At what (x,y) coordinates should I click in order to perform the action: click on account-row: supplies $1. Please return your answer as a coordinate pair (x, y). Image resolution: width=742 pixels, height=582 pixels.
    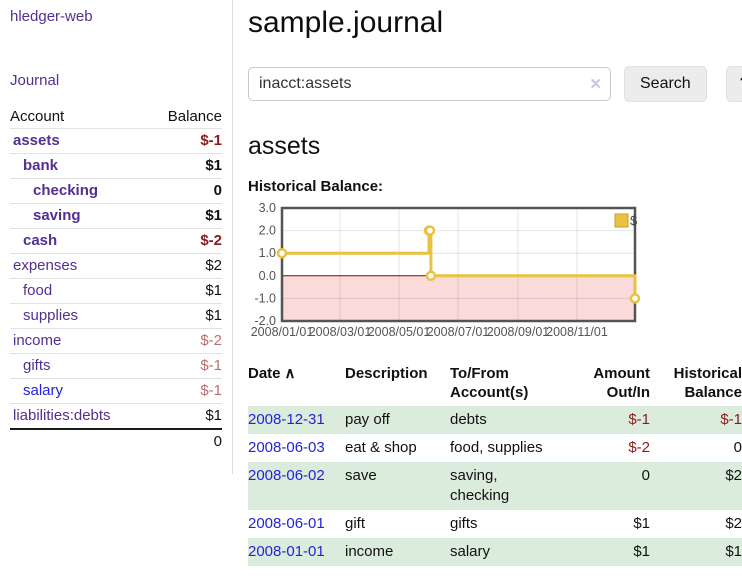
    Looking at the image, I should click on (116, 316).